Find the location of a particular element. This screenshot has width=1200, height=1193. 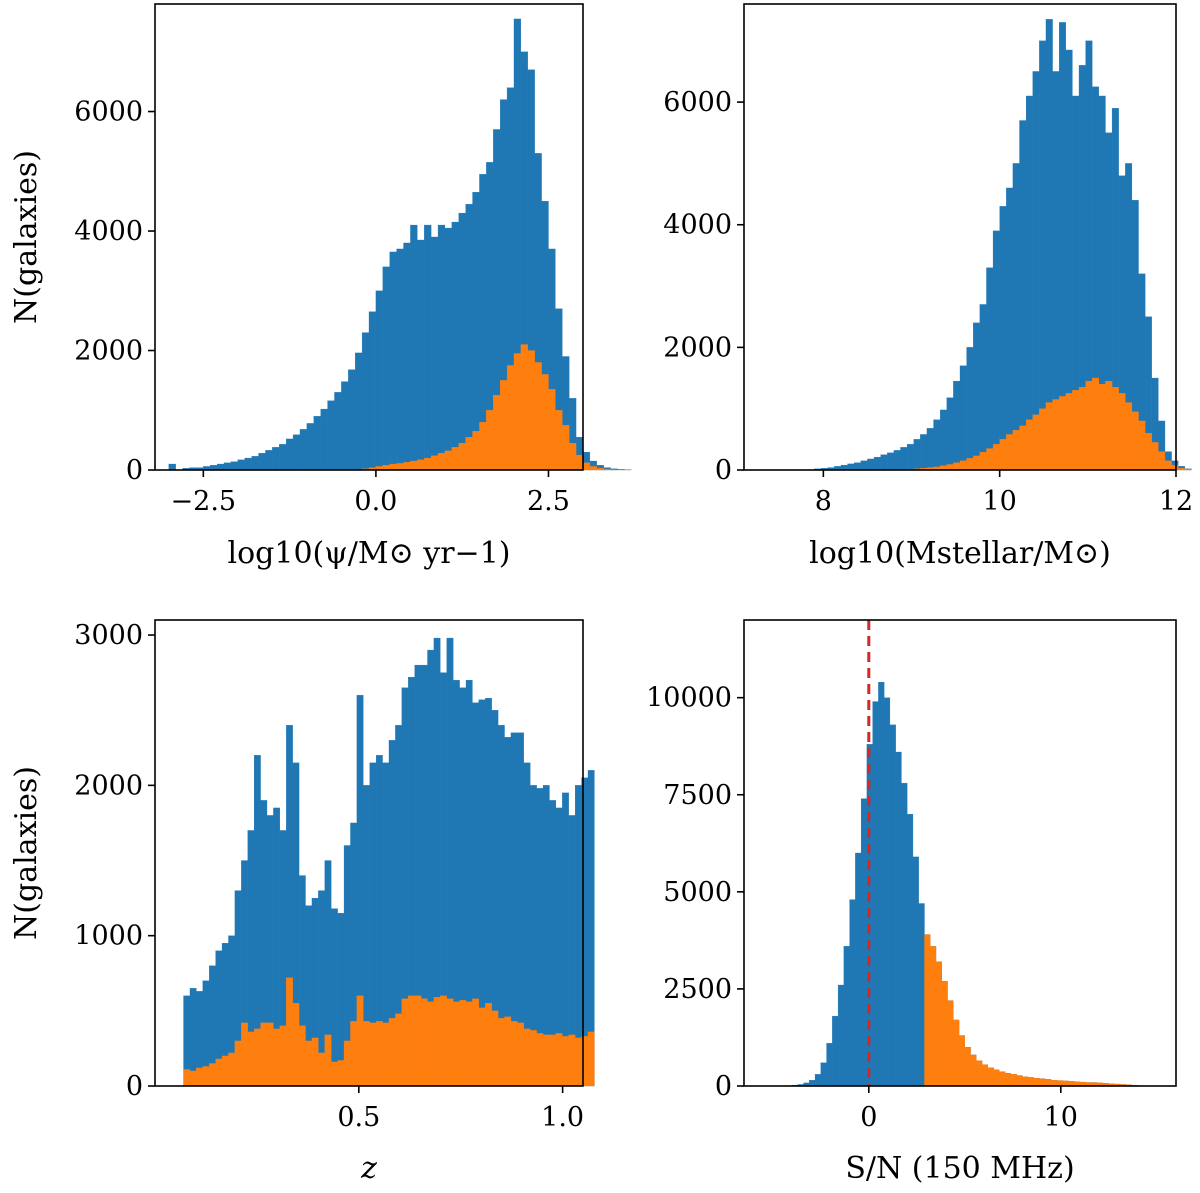

mass-y-tick-label: 2000 is located at coordinates (697, 347).